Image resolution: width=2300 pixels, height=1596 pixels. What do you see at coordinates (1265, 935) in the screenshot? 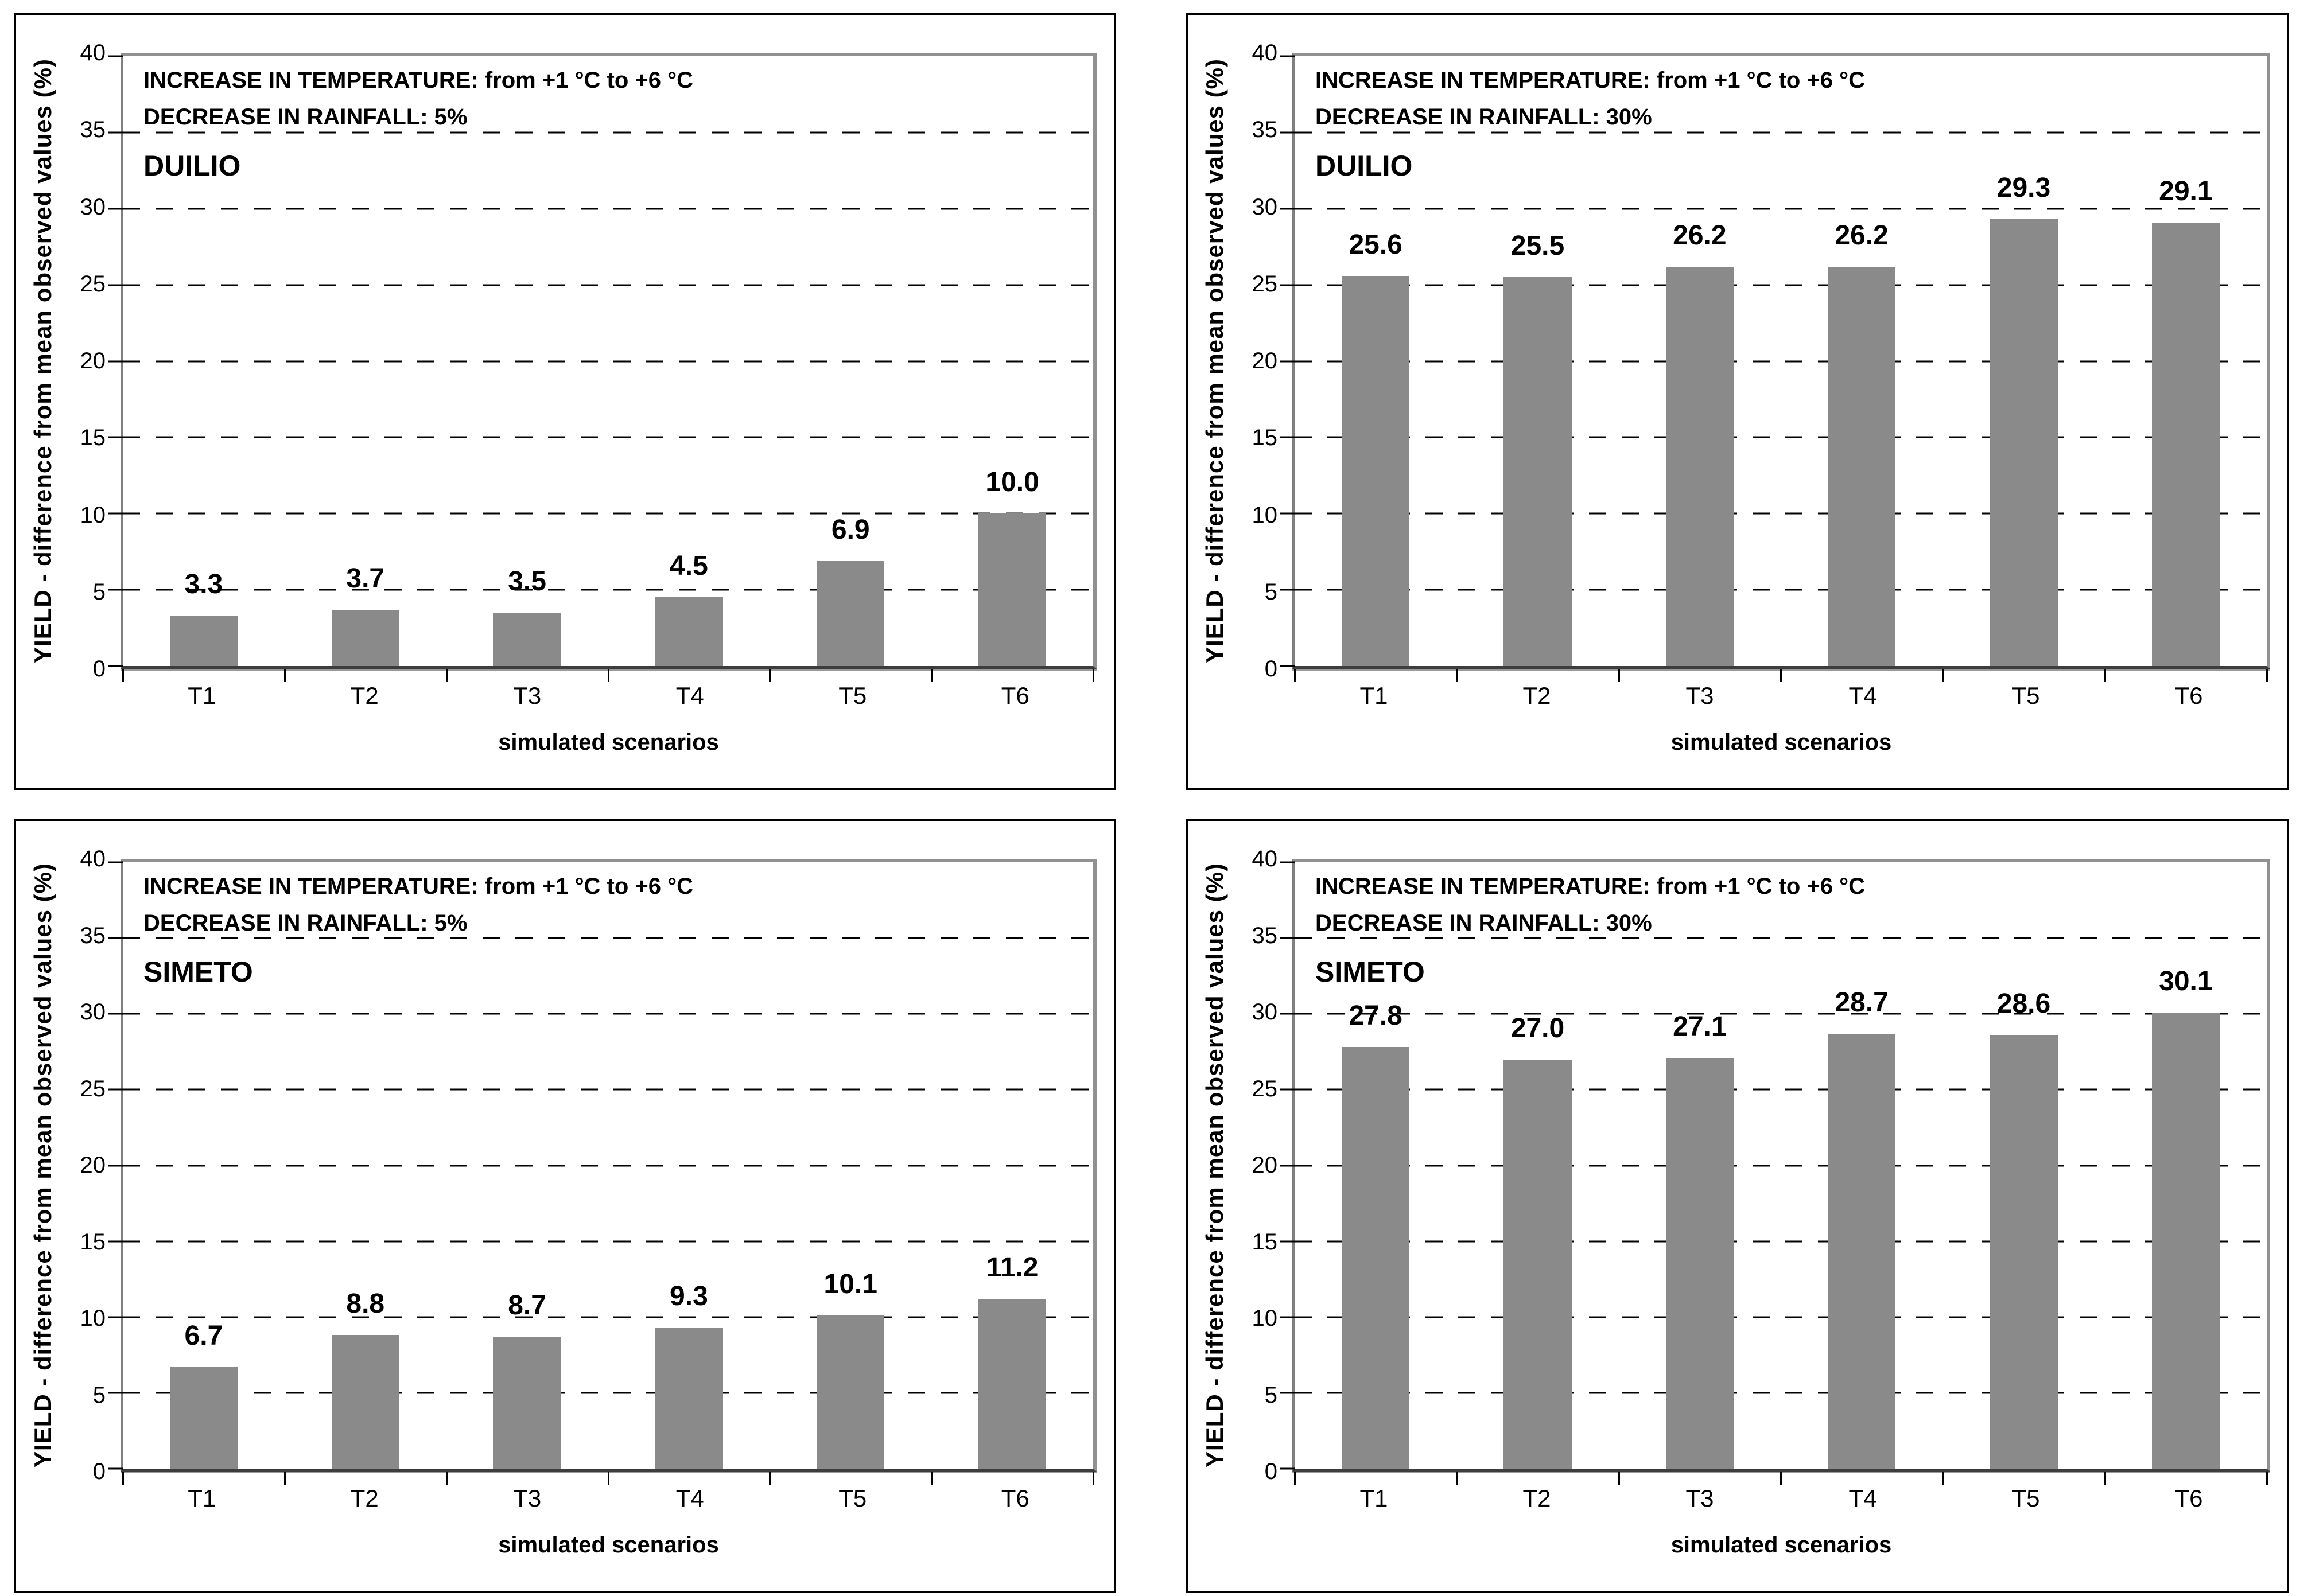
I see `y-tick-label: 35` at bounding box center [1265, 935].